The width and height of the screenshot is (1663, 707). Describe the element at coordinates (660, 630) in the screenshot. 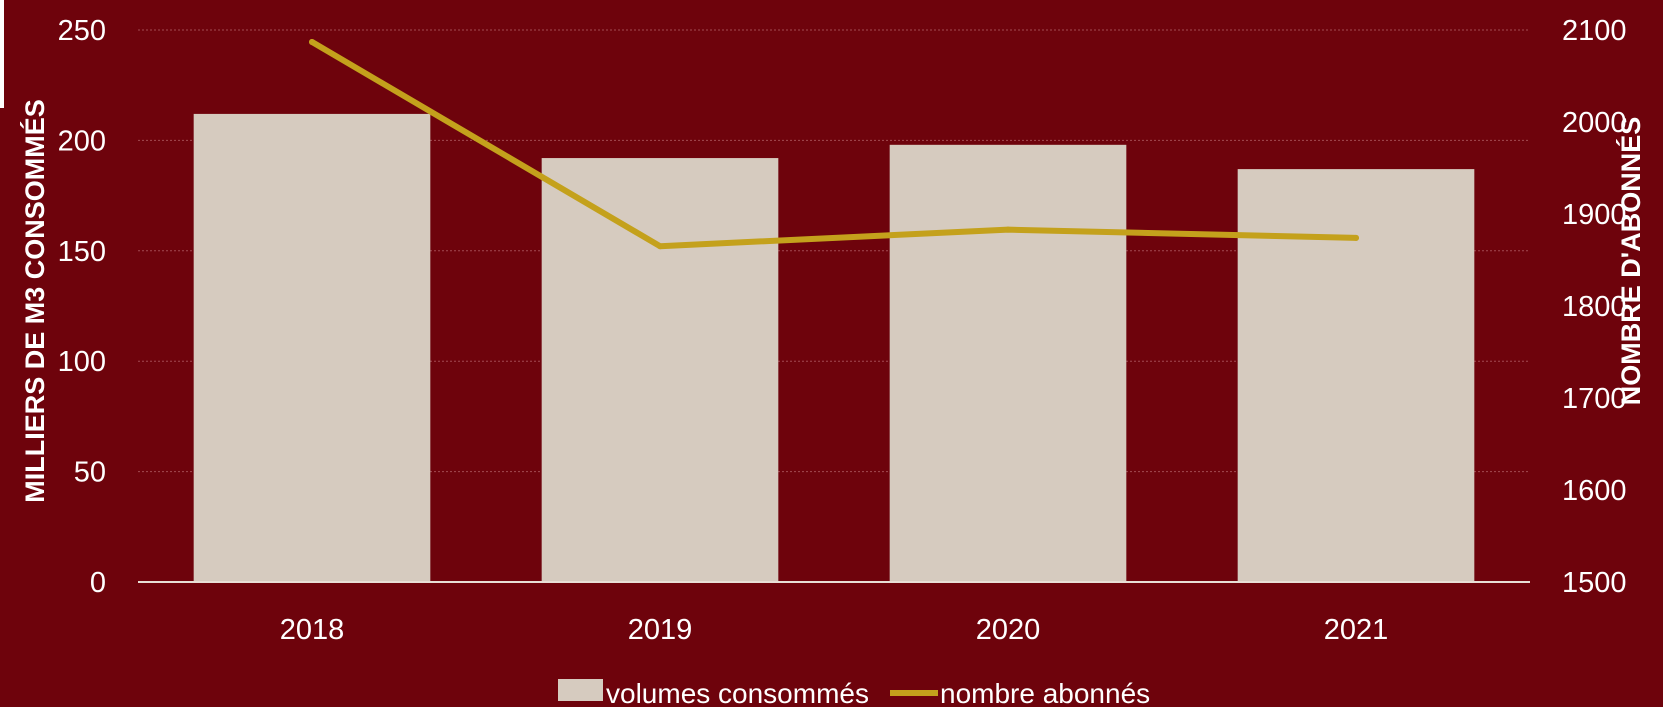

I see `x-tick-label: 2019` at that location.